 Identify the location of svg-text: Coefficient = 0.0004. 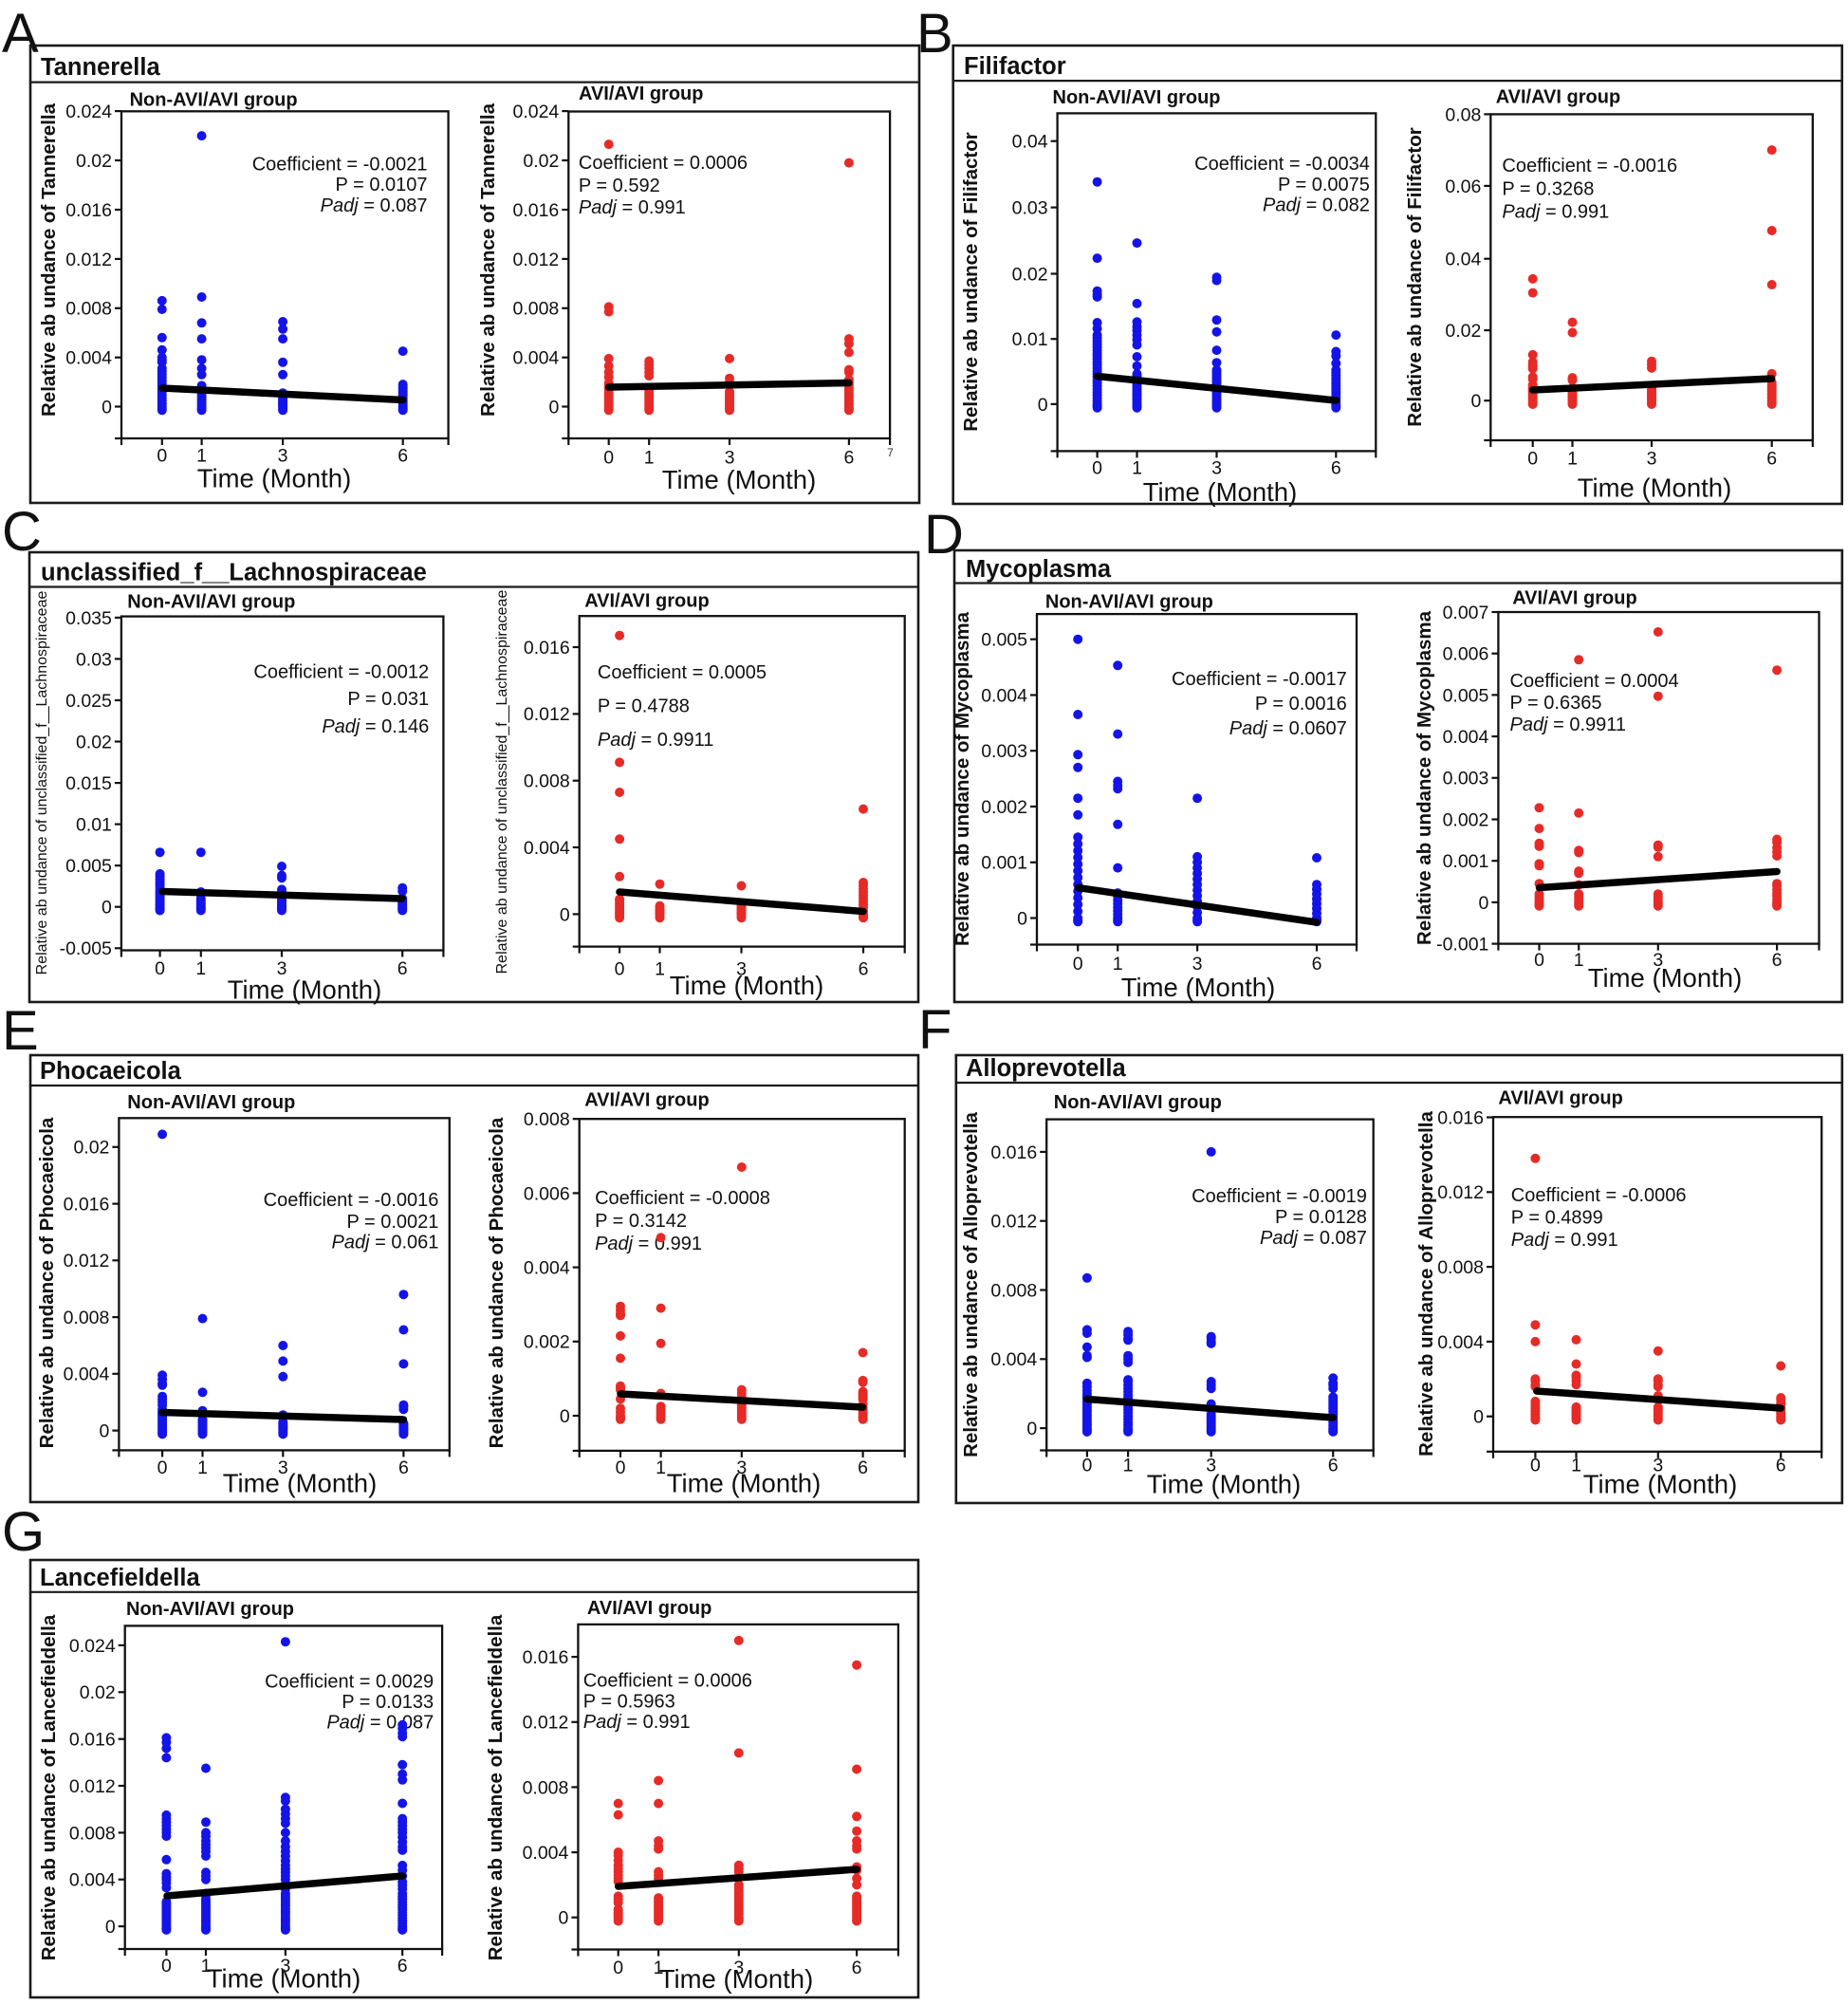
(1595, 681).